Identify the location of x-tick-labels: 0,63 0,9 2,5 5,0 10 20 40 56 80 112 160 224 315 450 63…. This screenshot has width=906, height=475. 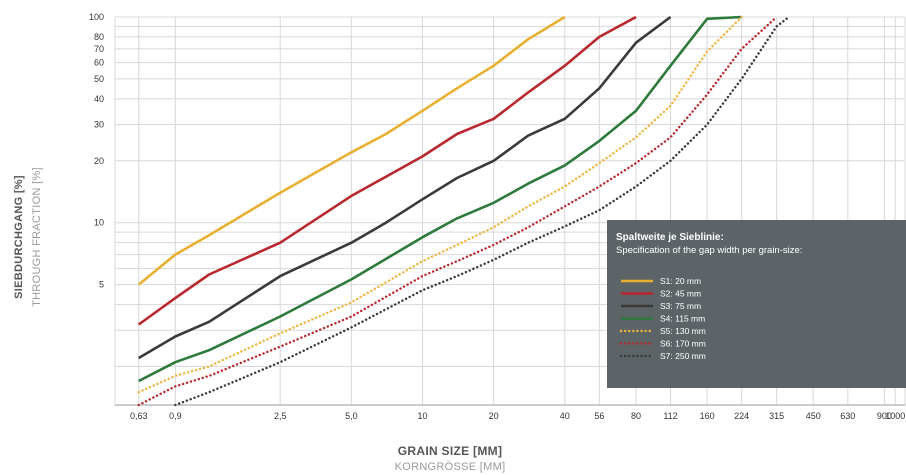
(517, 416).